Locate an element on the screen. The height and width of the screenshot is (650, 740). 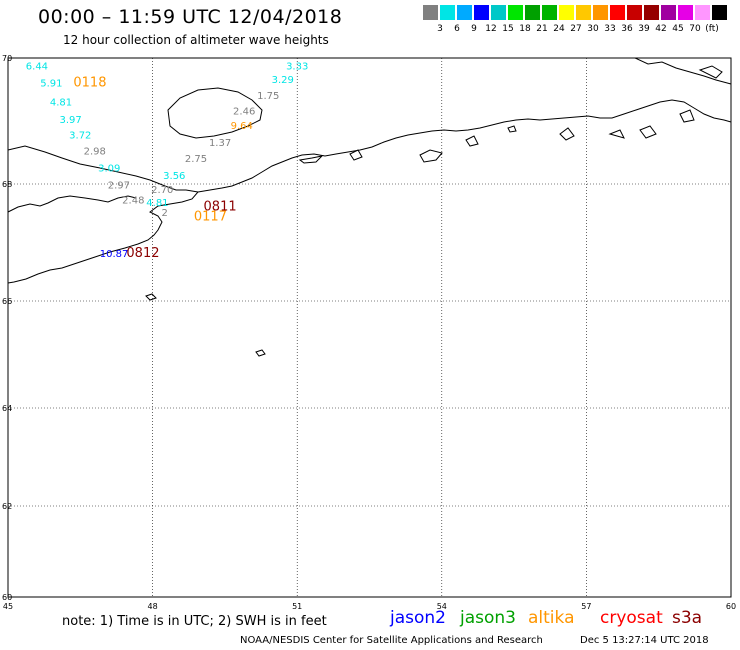
swh-value: 3.09 is located at coordinates (109, 168).